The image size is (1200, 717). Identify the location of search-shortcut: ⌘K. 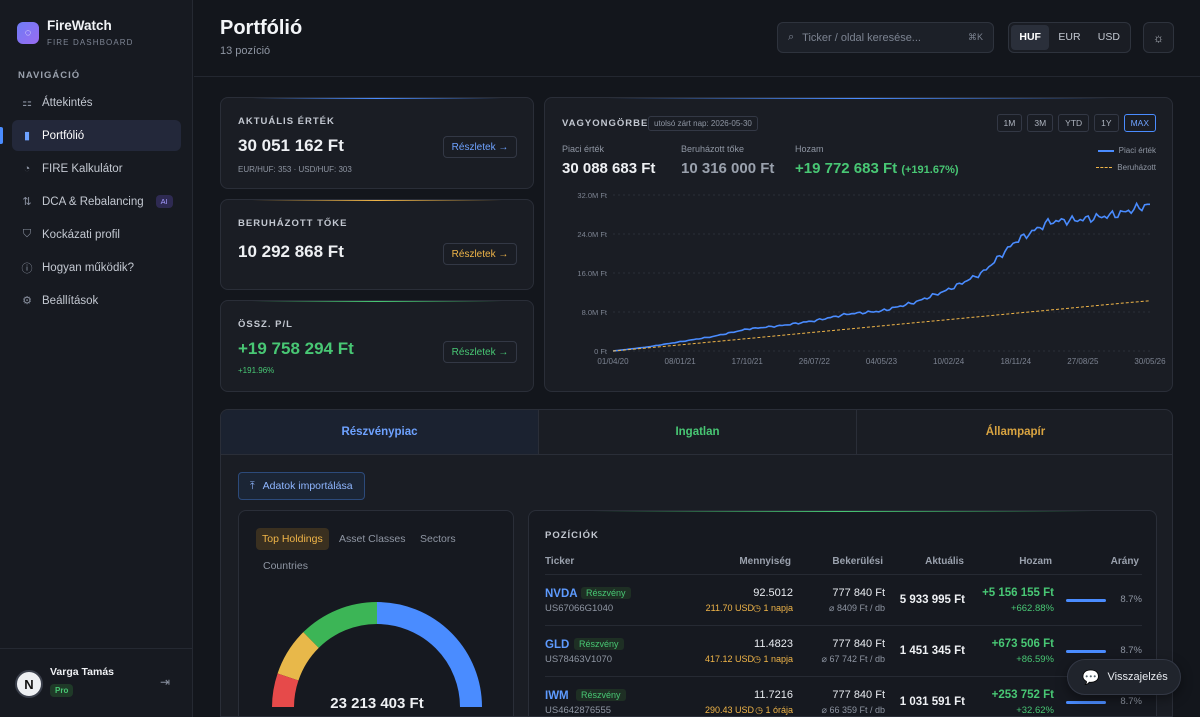
(975, 37).